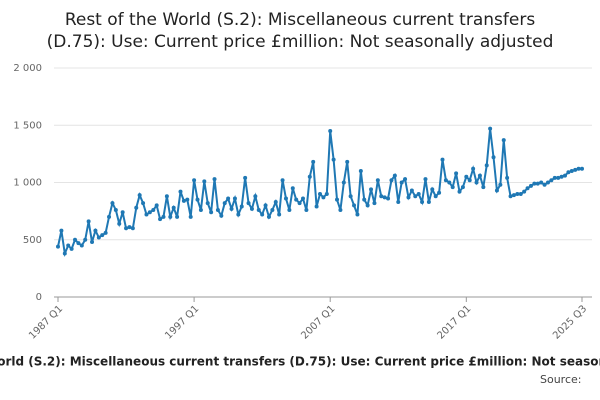 The width and height of the screenshot is (600, 400). I want to click on x-tick-label: 2007 Q1, so click(318, 322).